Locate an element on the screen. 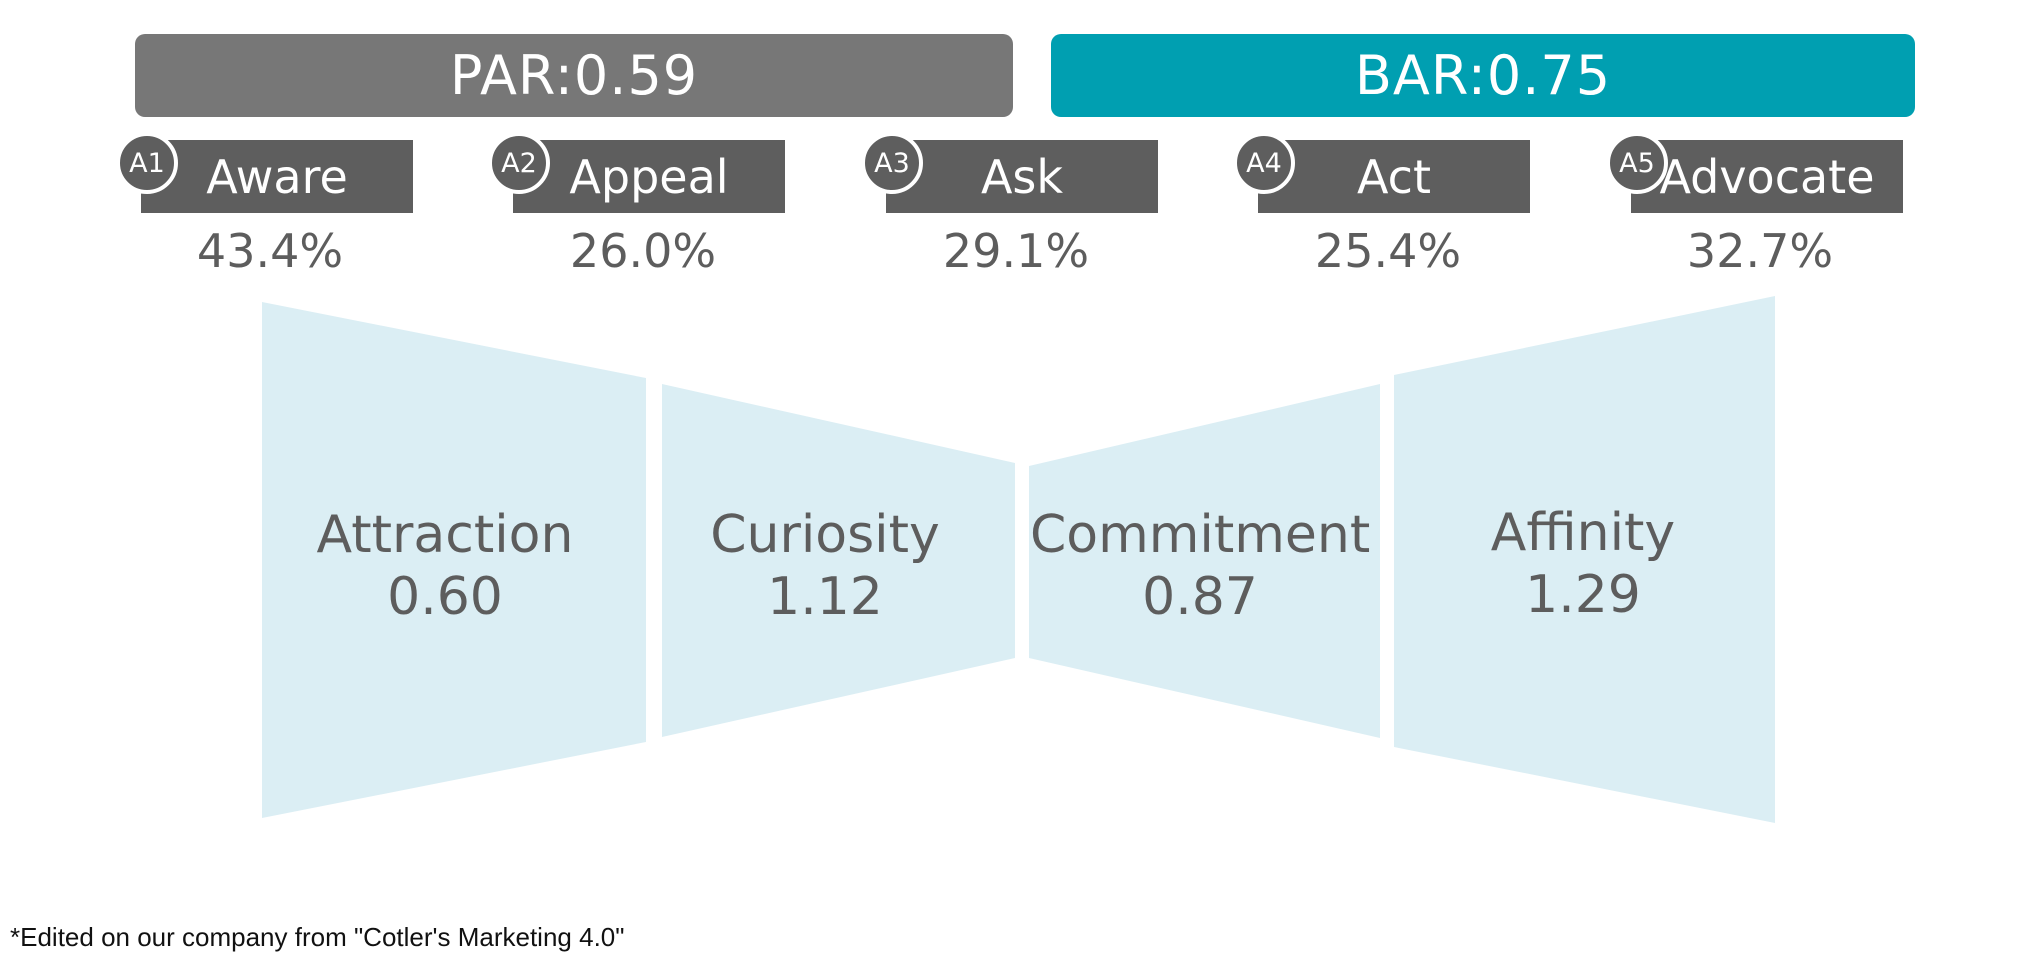 Image resolution: width=2018 pixels, height=962 pixels. stage-badge: A2 is located at coordinates (519, 163).